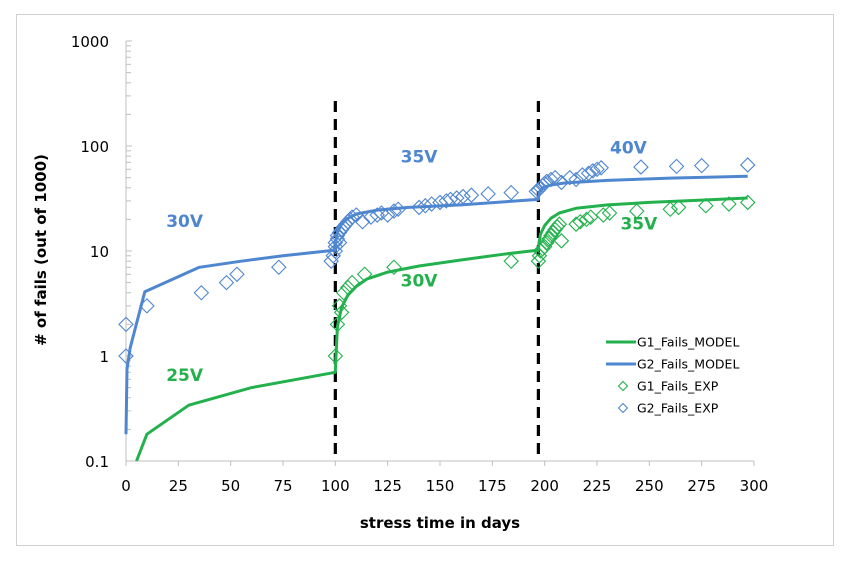 The width and height of the screenshot is (850, 561). I want to click on x-tick-label: 275, so click(701, 486).